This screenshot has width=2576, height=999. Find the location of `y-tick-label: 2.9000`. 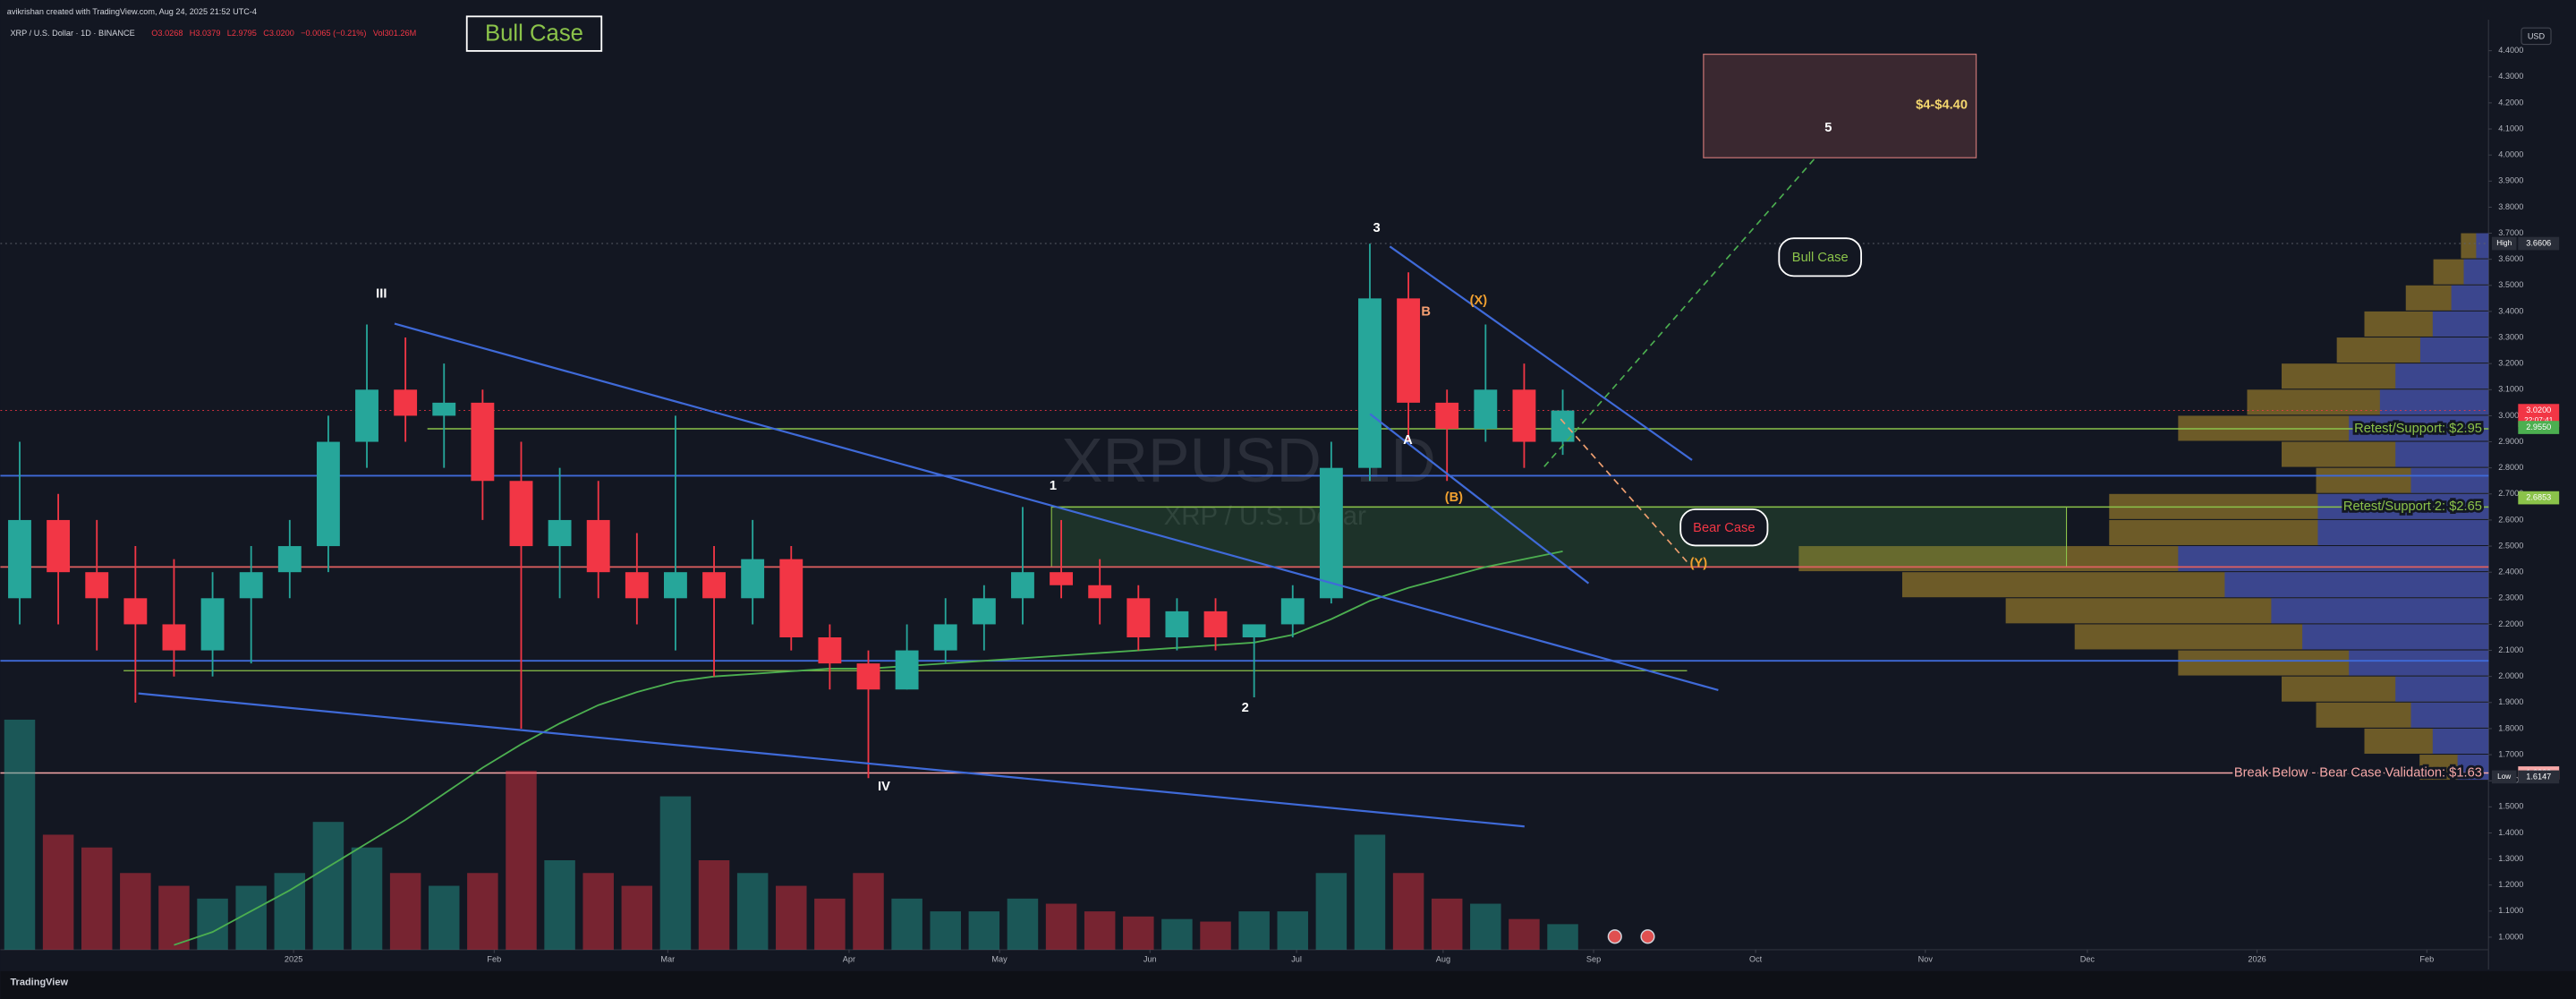

y-tick-label: 2.9000 is located at coordinates (2510, 441).